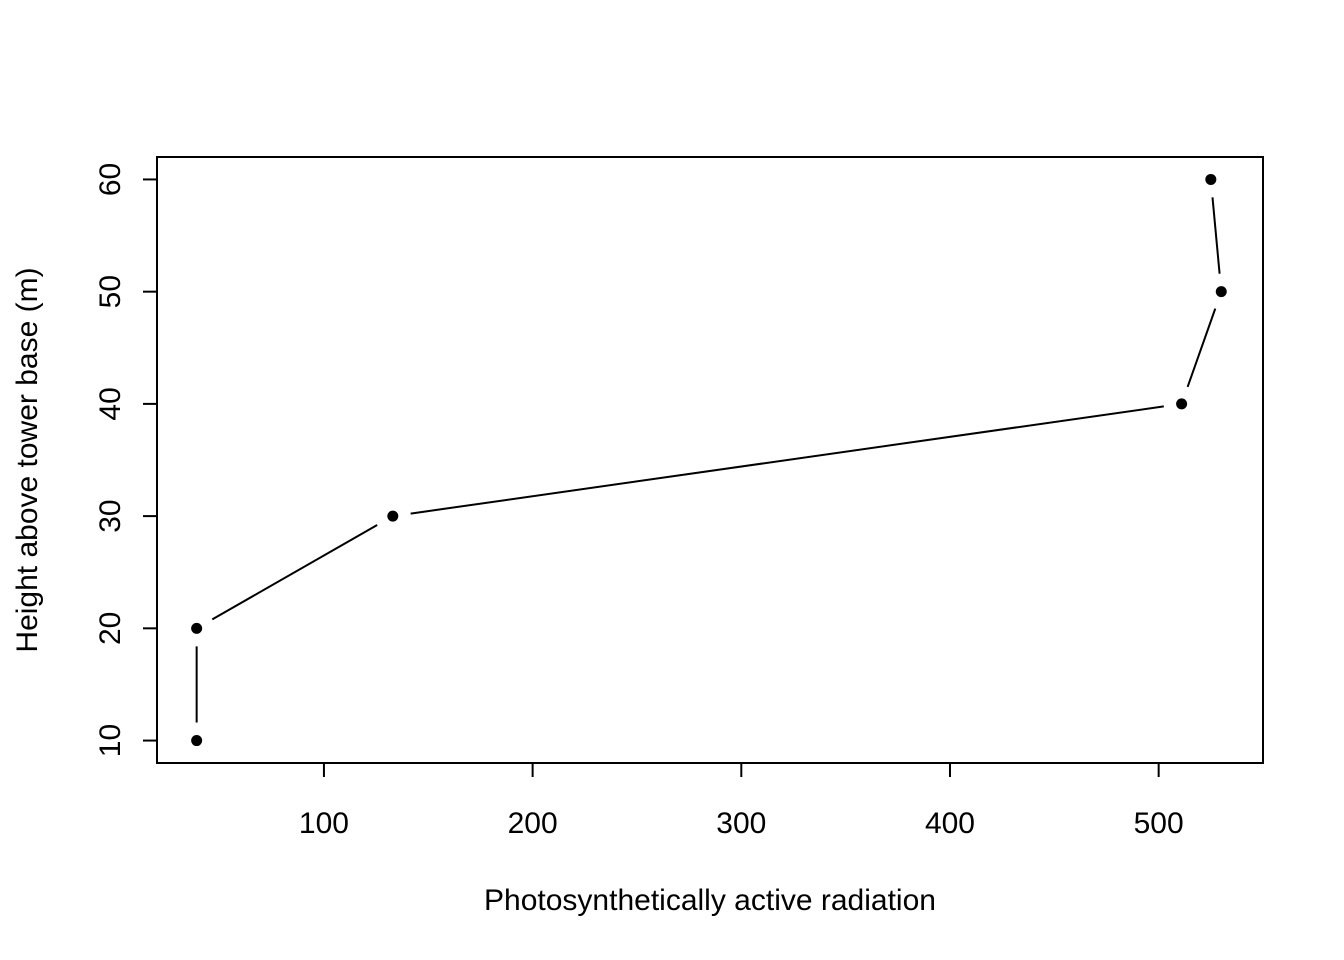 Image resolution: width=1344 pixels, height=960 pixels. What do you see at coordinates (324, 823) in the screenshot?
I see `x-tick-label: 100` at bounding box center [324, 823].